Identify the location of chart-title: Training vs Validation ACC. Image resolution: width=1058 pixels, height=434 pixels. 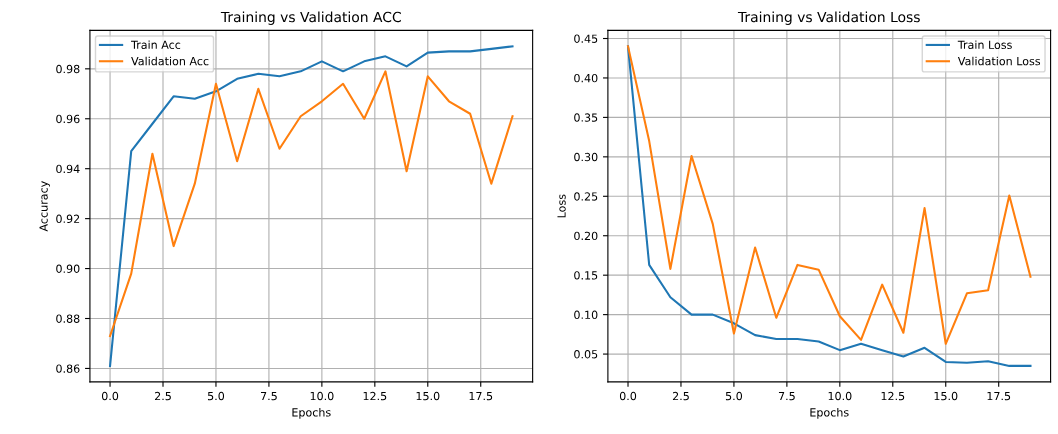
(310, 18).